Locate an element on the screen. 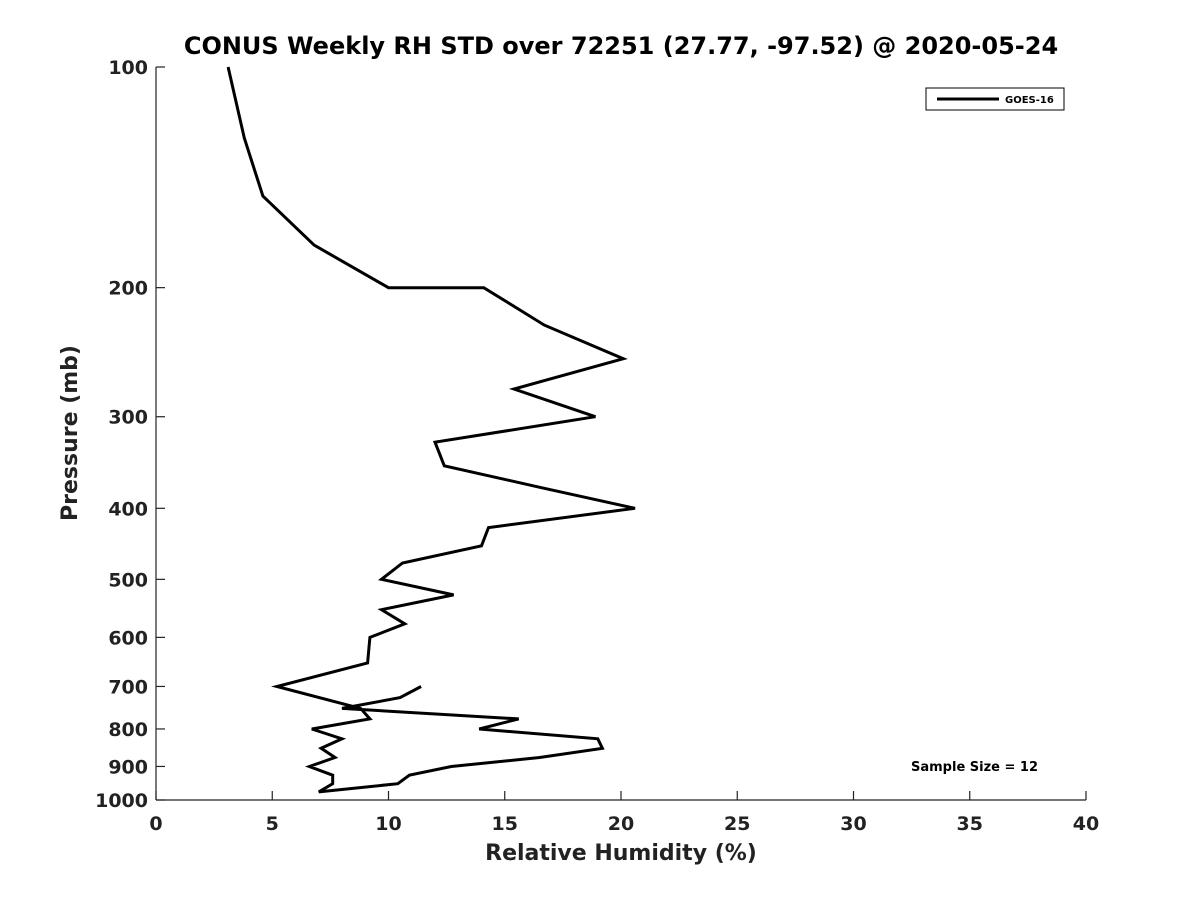  legend-label: GOES-16 is located at coordinates (1029, 100).